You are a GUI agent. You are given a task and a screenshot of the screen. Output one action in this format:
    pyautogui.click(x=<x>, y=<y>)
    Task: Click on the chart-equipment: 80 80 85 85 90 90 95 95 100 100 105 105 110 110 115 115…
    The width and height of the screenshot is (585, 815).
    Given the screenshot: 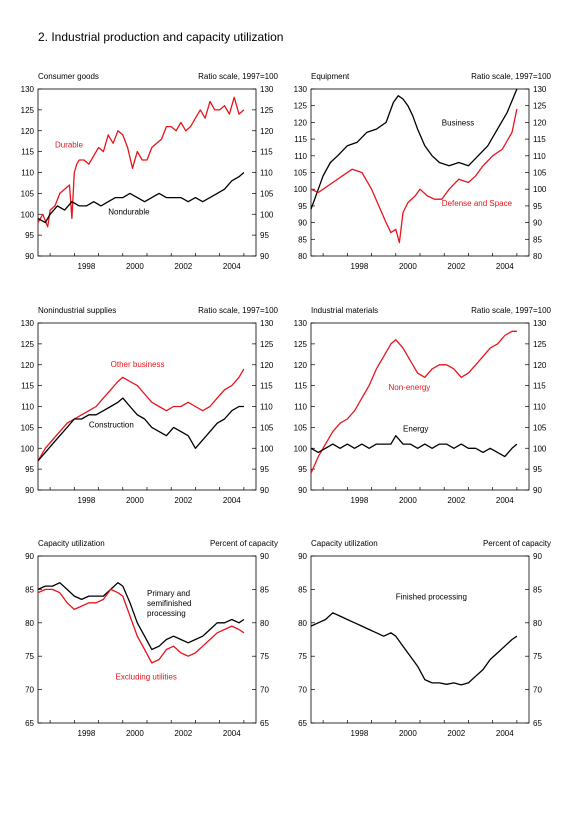 What is the action you would take?
    pyautogui.click(x=420, y=178)
    